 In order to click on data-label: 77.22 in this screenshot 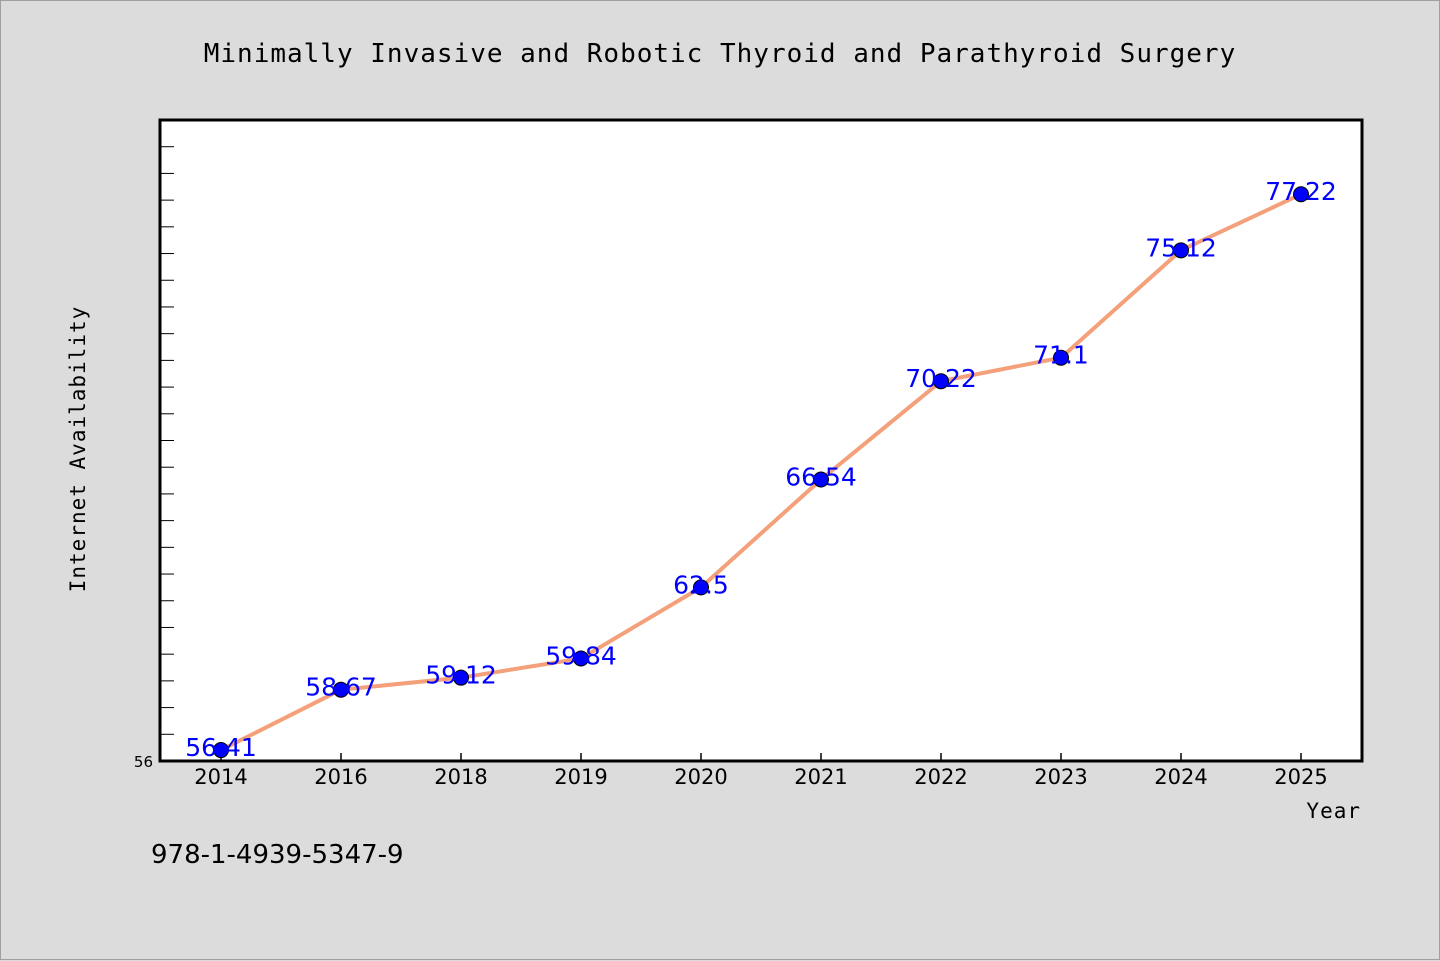, I will do `click(1301, 191)`.